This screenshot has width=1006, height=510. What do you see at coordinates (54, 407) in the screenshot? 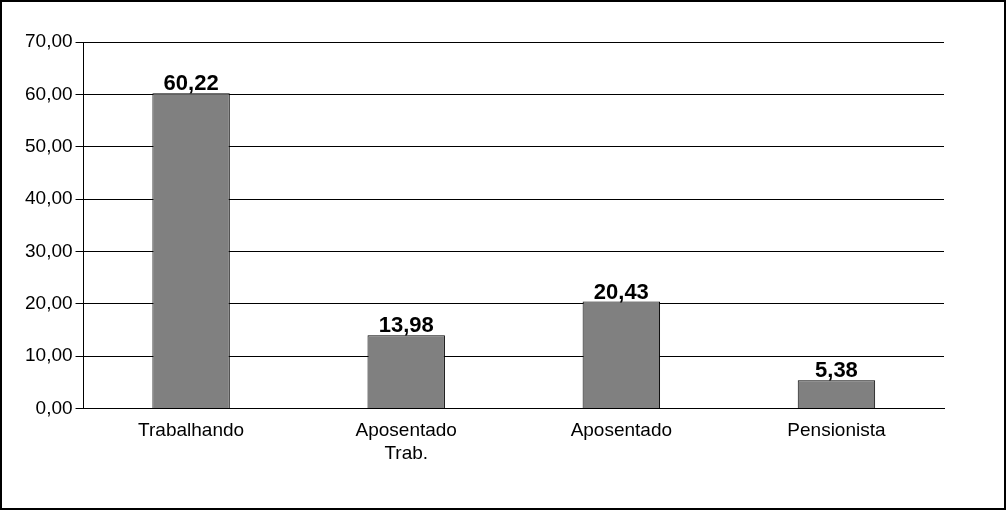
I see `y-tick-label: 0,00` at bounding box center [54, 407].